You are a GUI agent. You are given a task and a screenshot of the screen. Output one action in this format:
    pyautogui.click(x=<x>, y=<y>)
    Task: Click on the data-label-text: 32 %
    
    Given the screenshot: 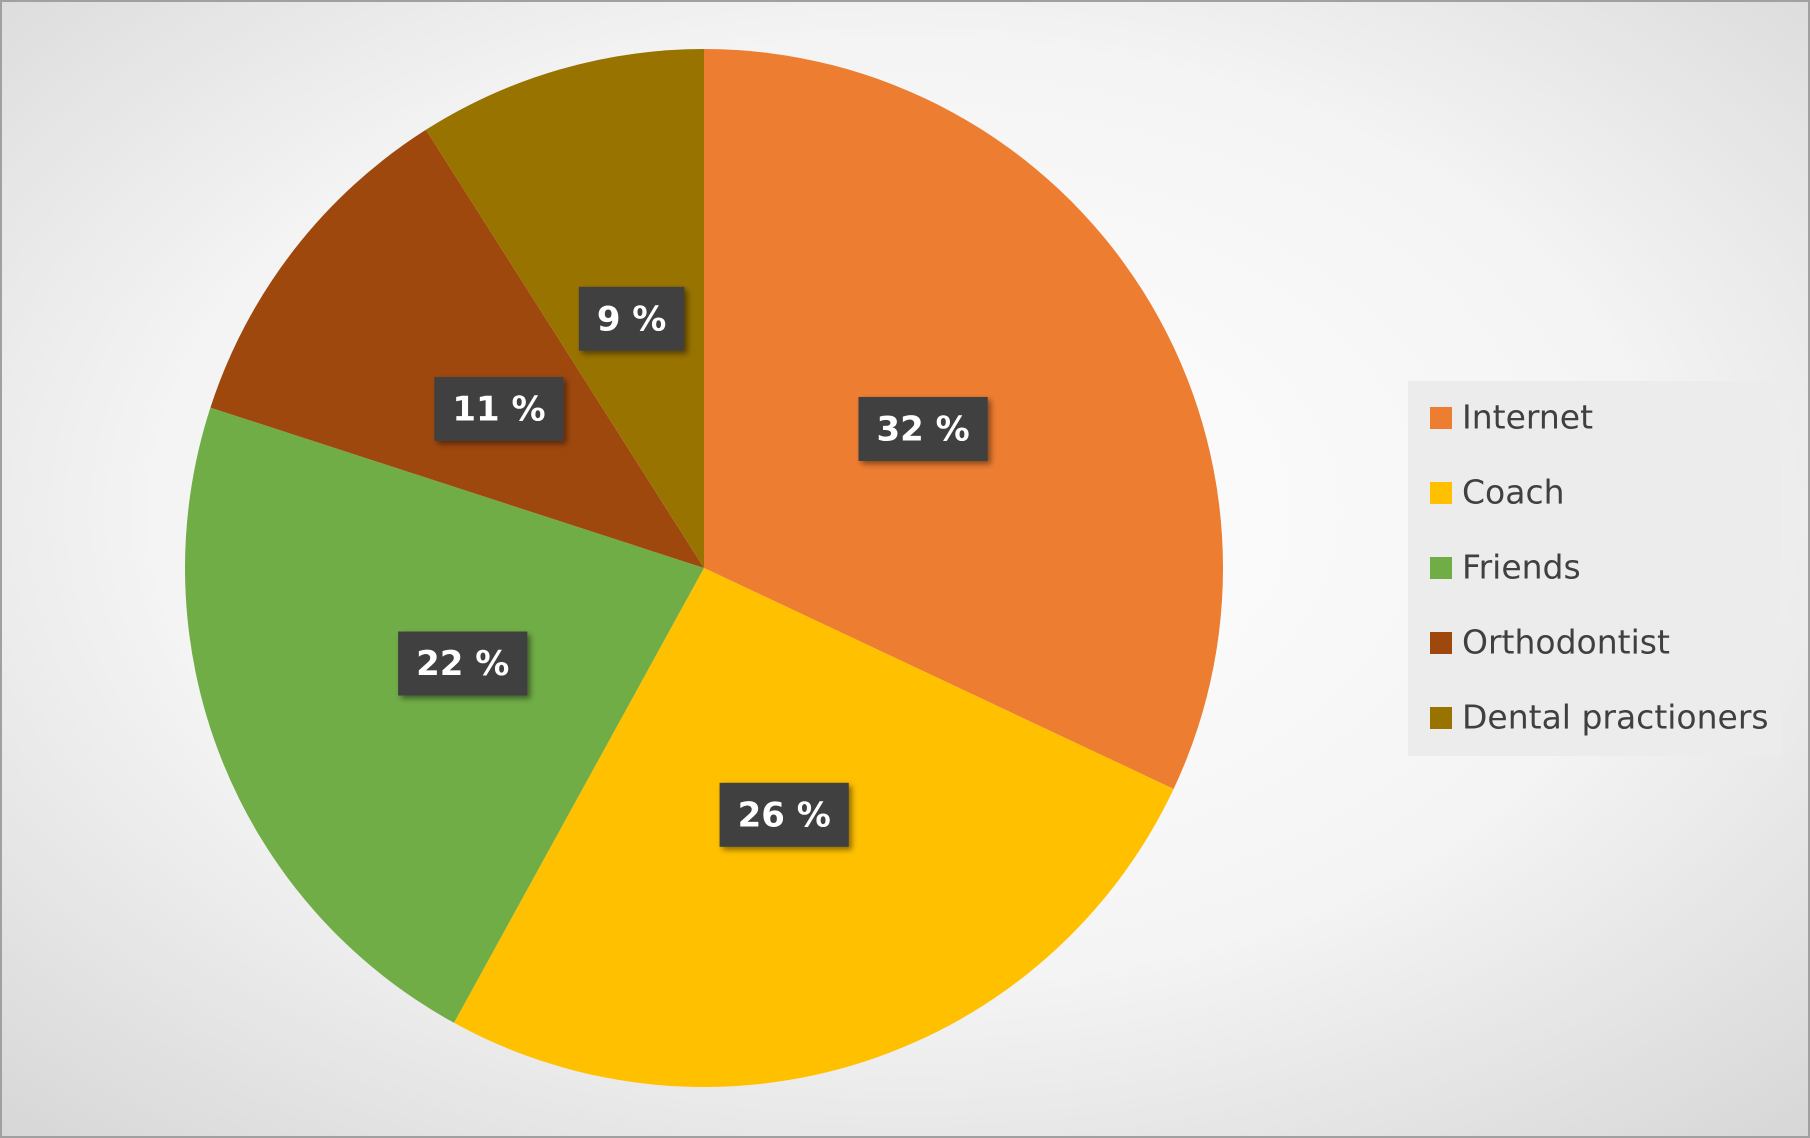 What is the action you would take?
    pyautogui.click(x=922, y=429)
    